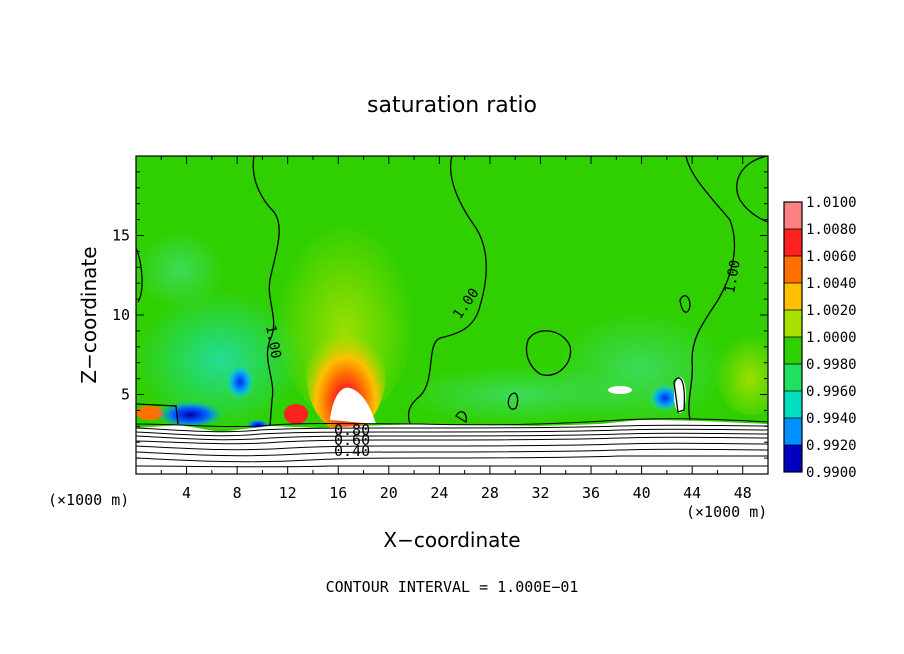 Image resolution: width=904 pixels, height=654 pixels. I want to click on colorbar-label: 0.9900, so click(831, 473).